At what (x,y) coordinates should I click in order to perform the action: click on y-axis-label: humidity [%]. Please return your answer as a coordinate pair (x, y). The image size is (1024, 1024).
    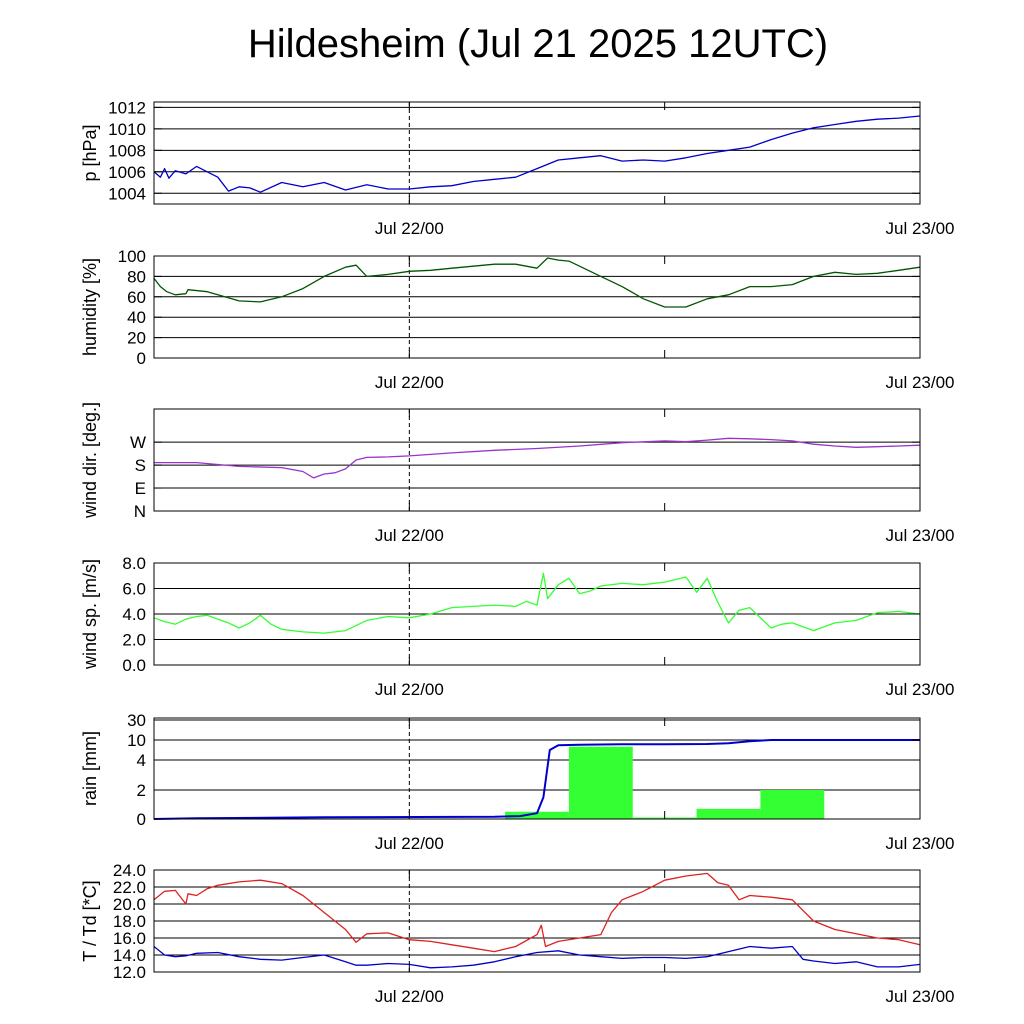
    Looking at the image, I should click on (90, 307).